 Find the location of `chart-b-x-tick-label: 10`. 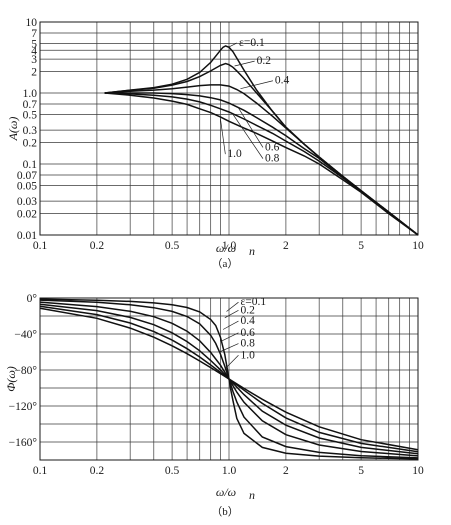

chart-b-x-tick-label: 10 is located at coordinates (418, 471).